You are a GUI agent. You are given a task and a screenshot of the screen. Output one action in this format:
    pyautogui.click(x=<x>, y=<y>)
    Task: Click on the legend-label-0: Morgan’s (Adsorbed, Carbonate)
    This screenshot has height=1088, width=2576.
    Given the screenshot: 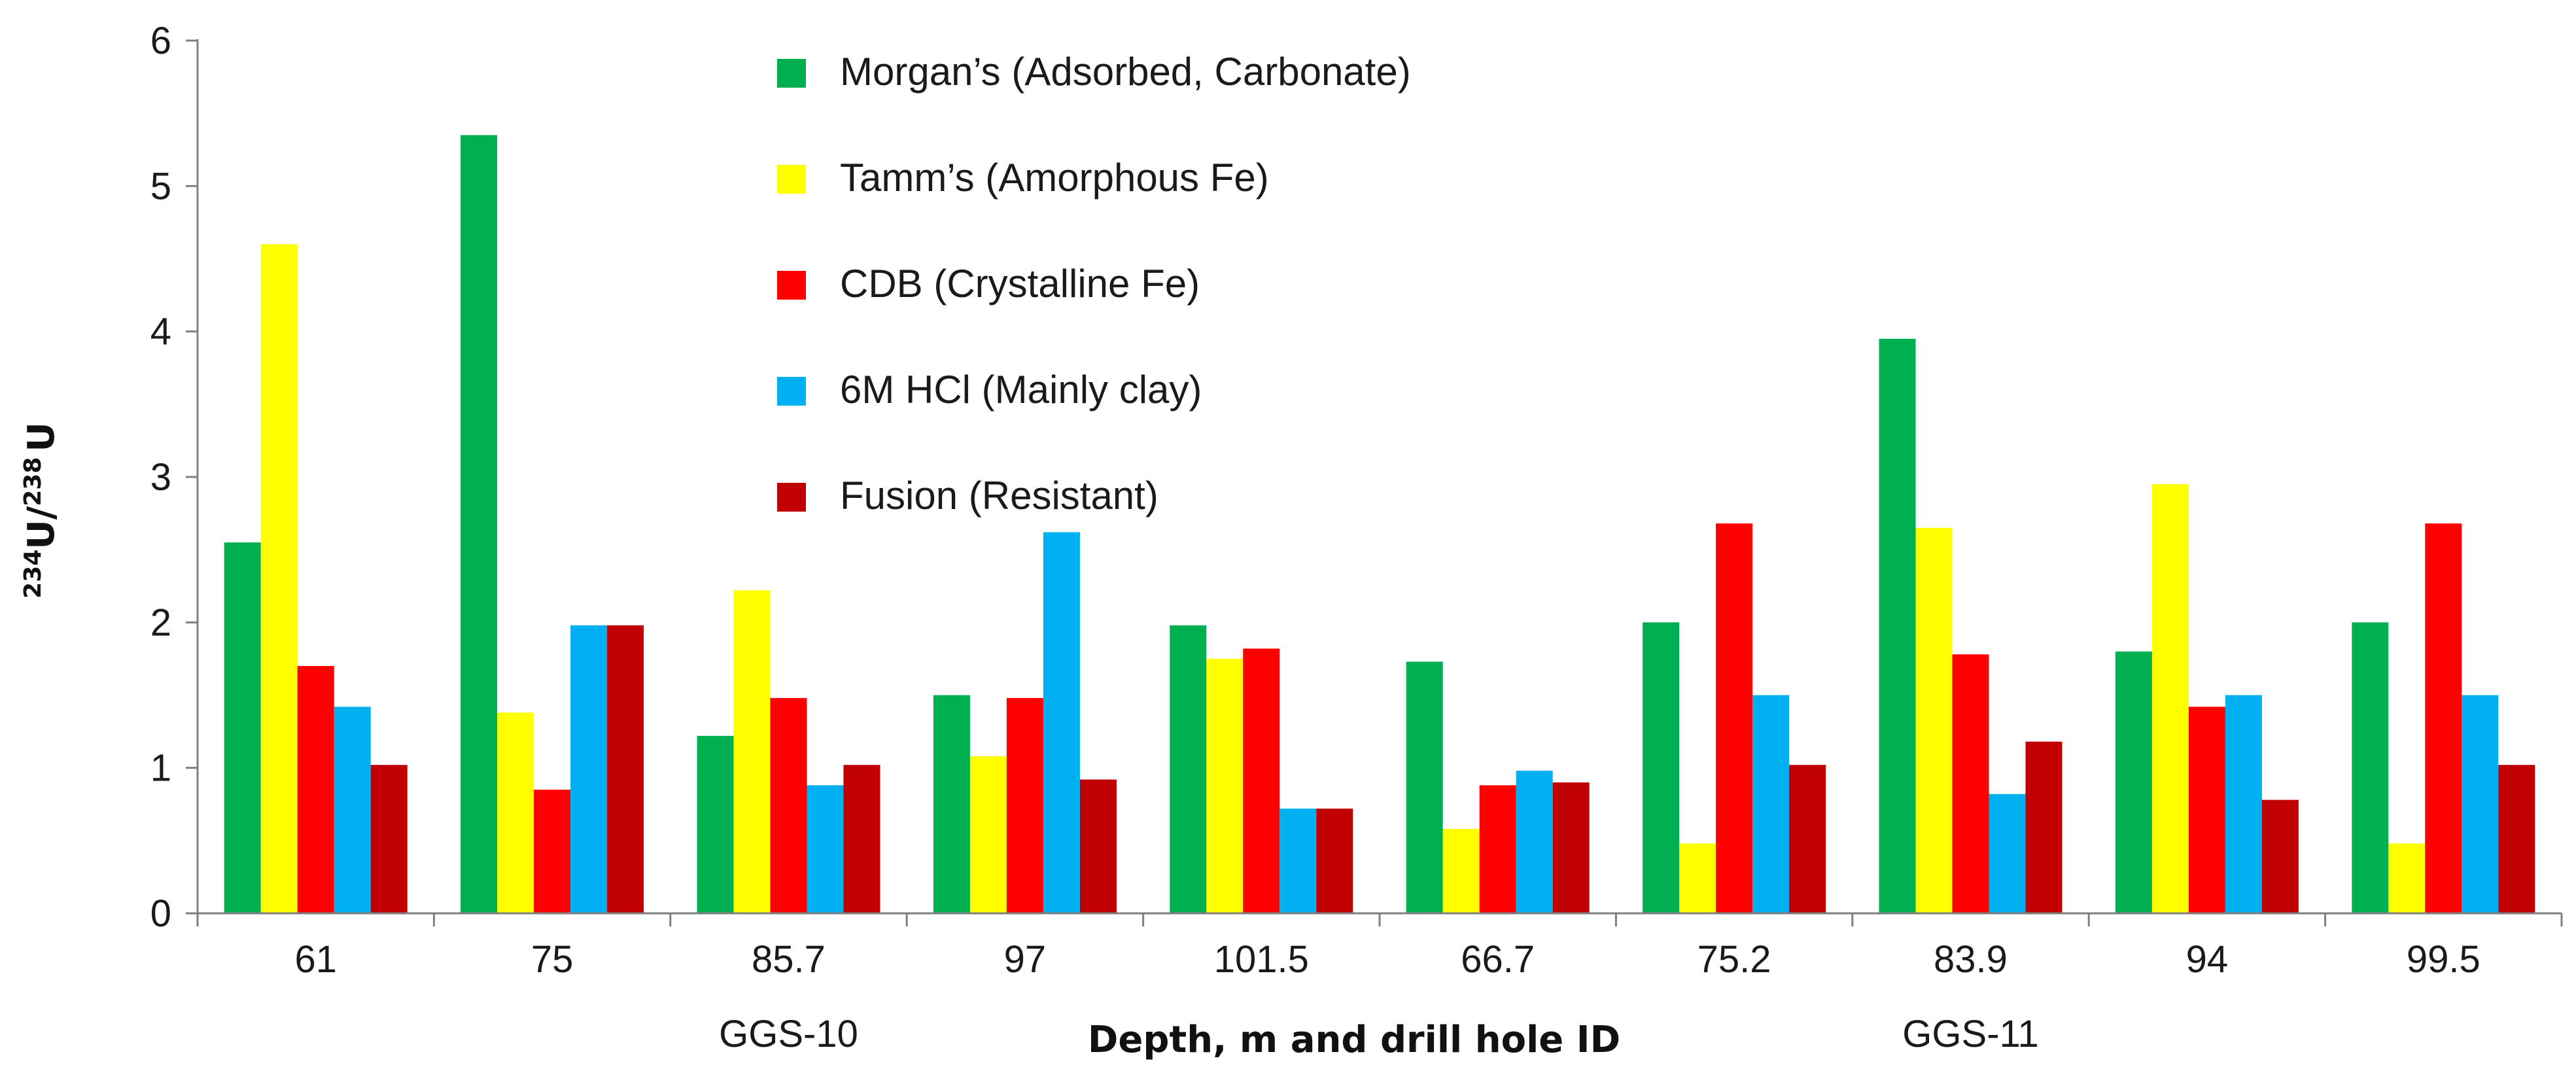 What is the action you would take?
    pyautogui.click(x=1125, y=72)
    